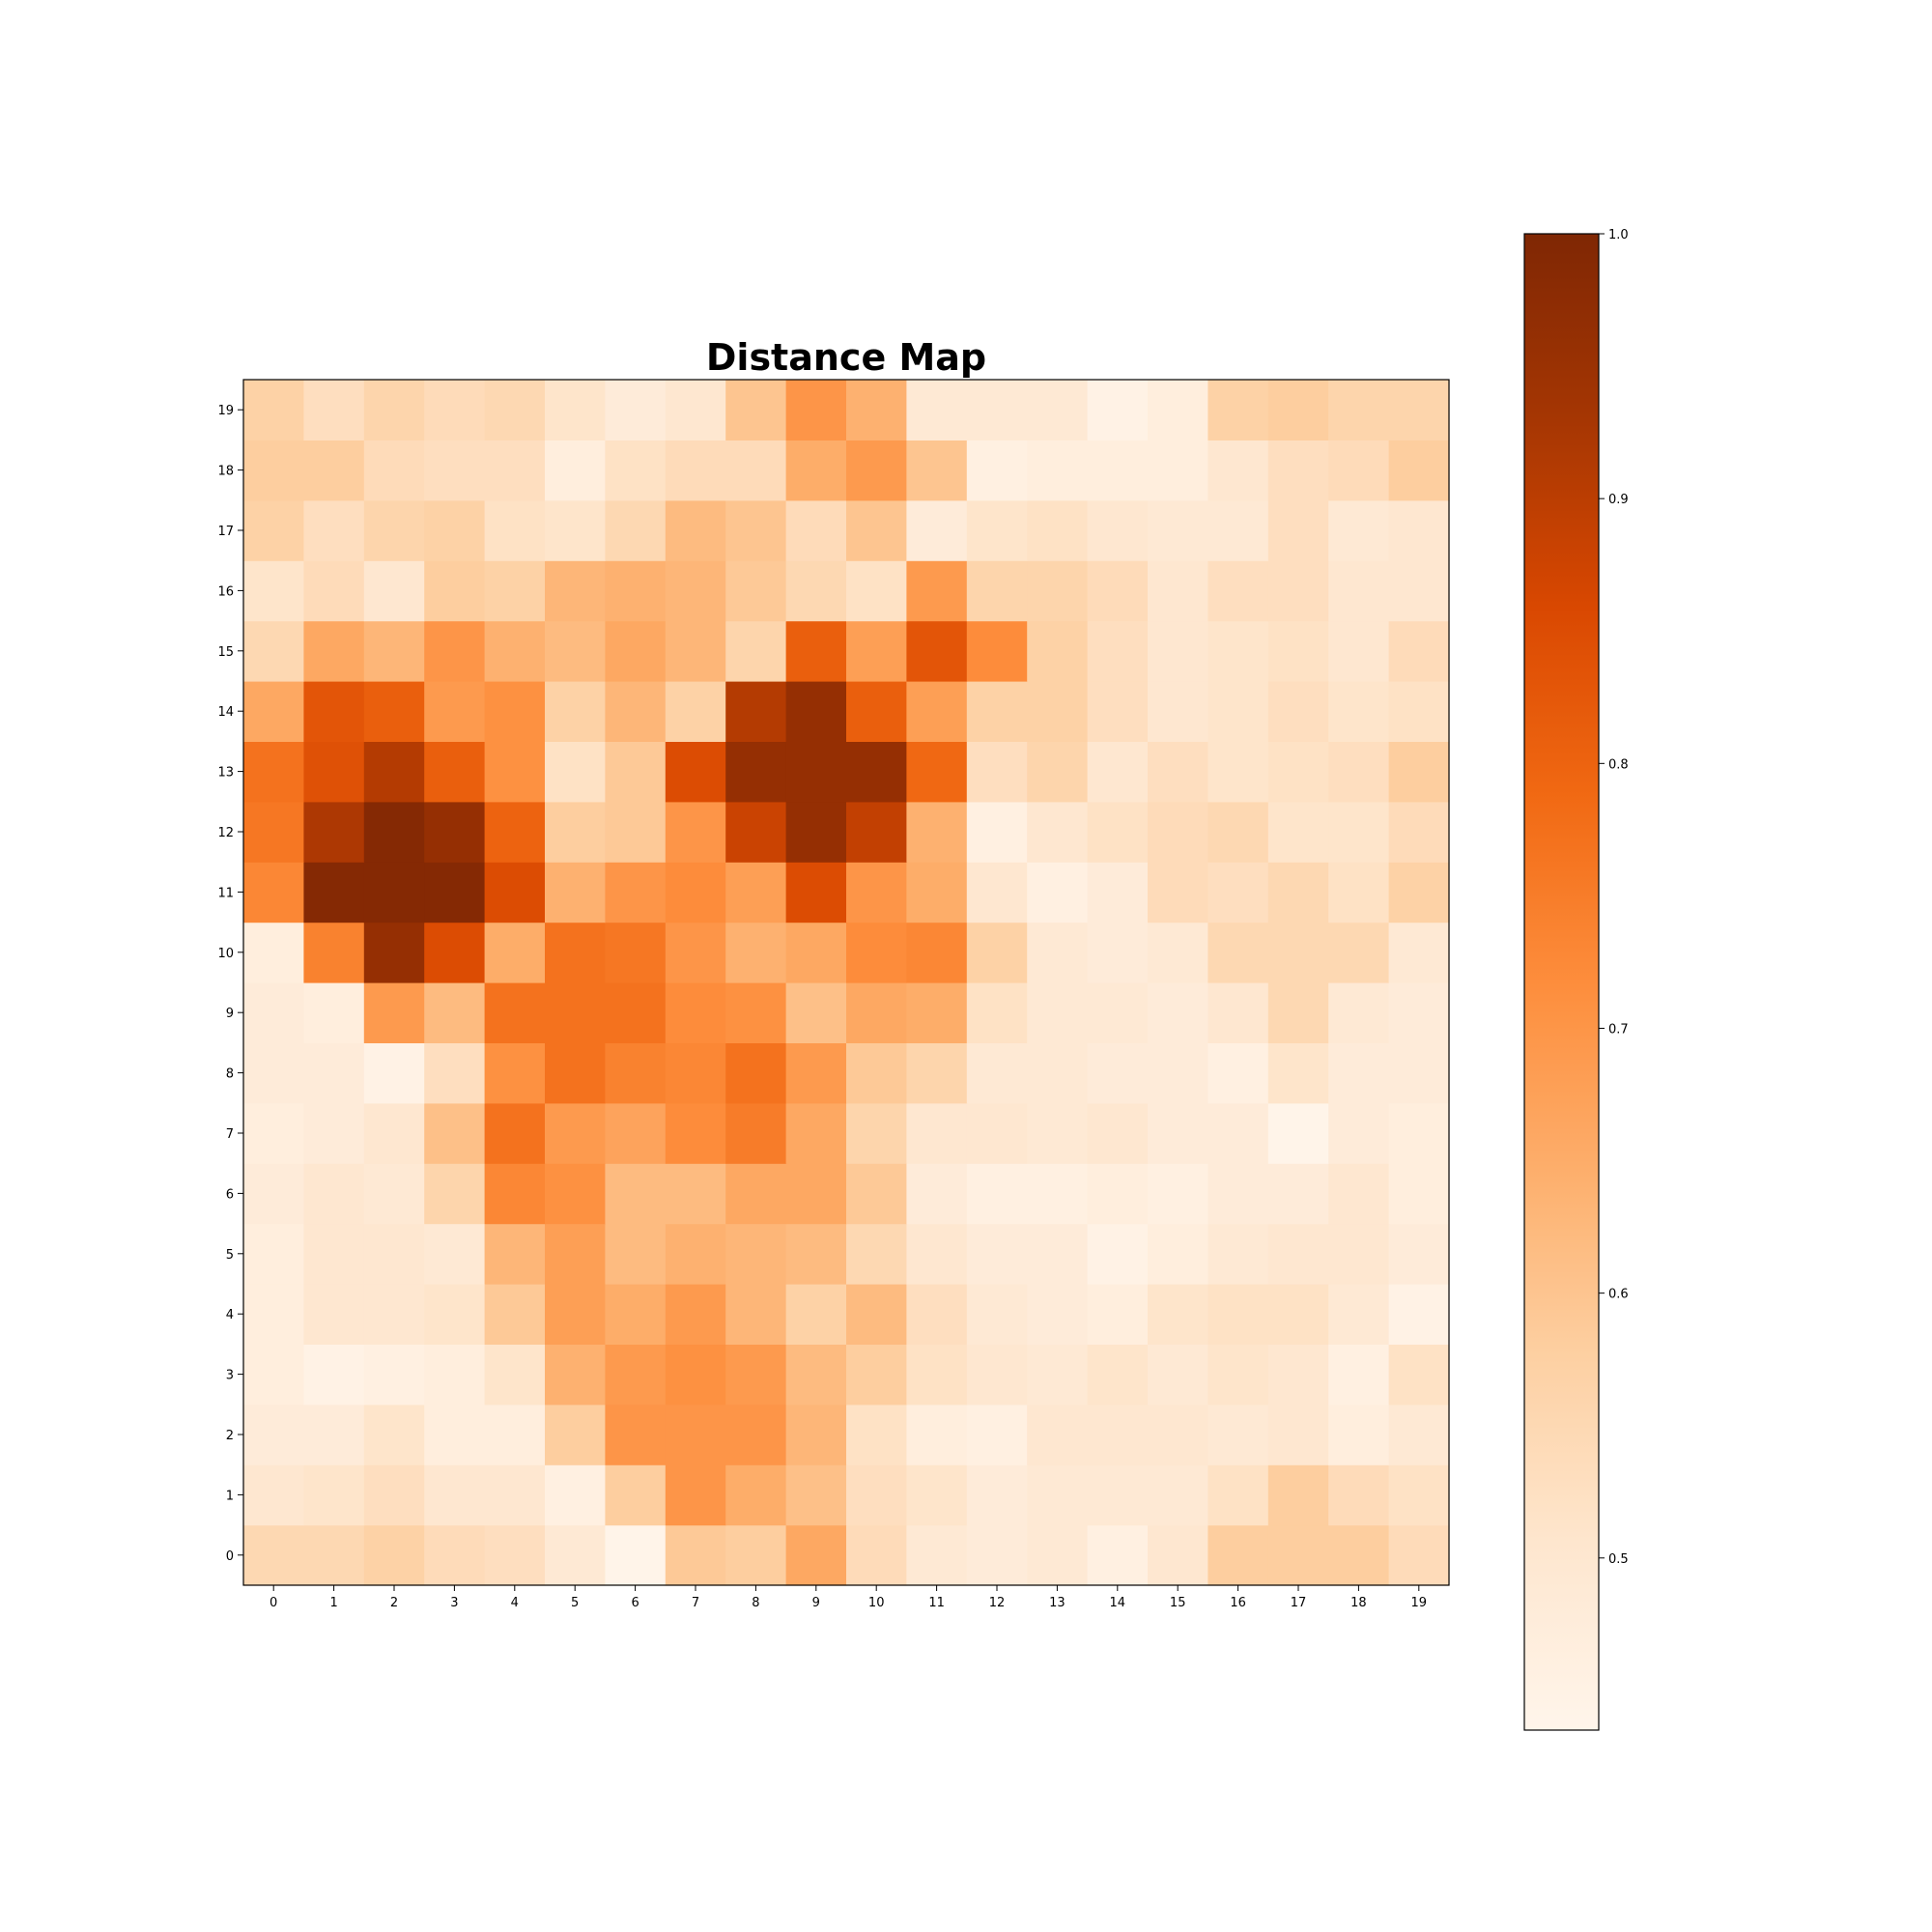  What do you see at coordinates (225, 652) in the screenshot?
I see `y-tick-label: 15` at bounding box center [225, 652].